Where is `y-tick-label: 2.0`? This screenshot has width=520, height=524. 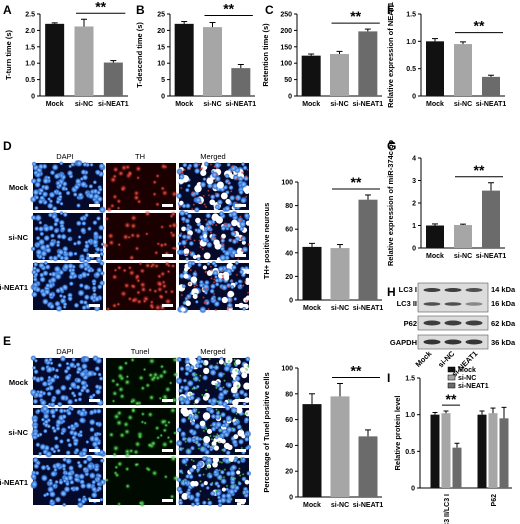
y-tick-label: 2.0 is located at coordinates (30, 31).